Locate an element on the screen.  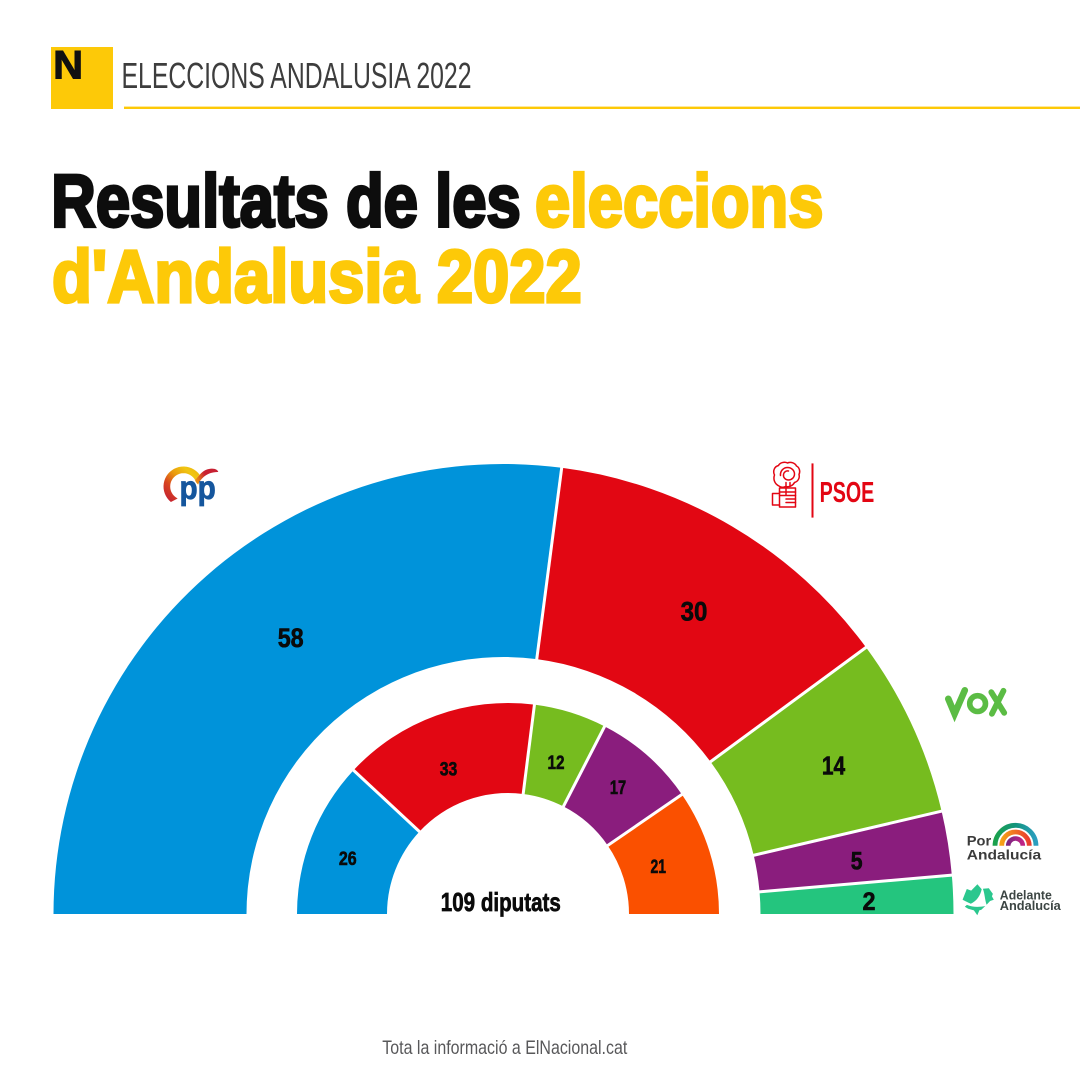
svg-text:Tota la informació a ElNaciona: Tota la informació a ElNacional.cat is located at coordinates (504, 1048).